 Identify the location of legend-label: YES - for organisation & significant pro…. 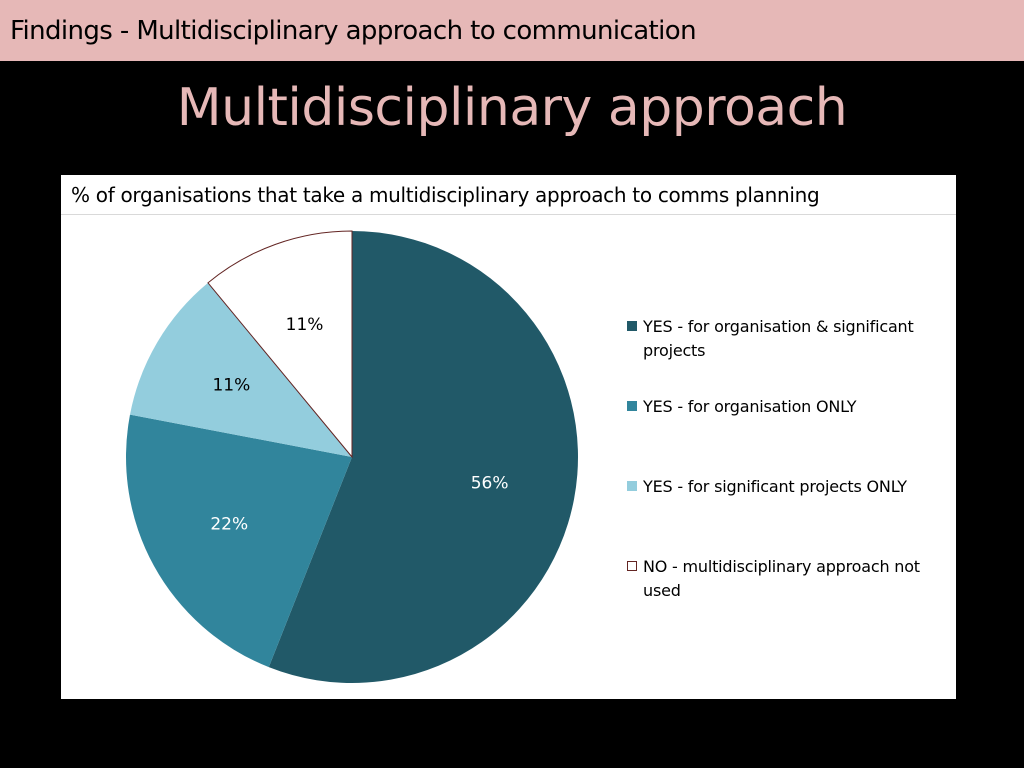
(778, 338).